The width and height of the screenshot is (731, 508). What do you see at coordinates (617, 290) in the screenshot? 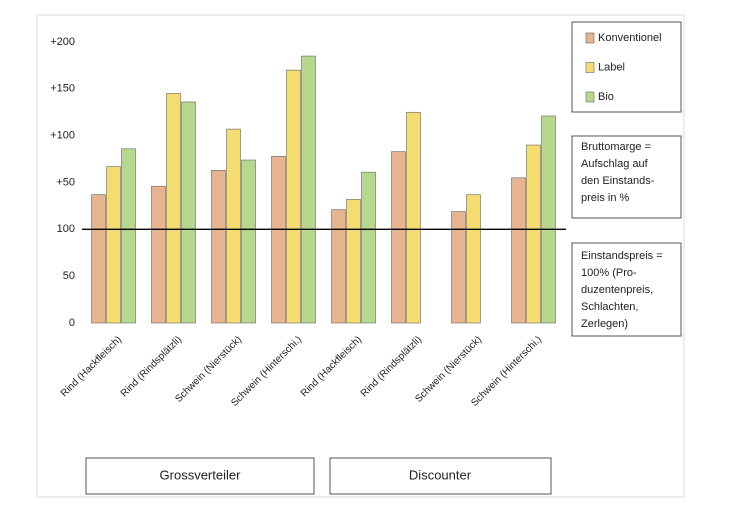
I see `note-text: duzentenpreis,` at bounding box center [617, 290].